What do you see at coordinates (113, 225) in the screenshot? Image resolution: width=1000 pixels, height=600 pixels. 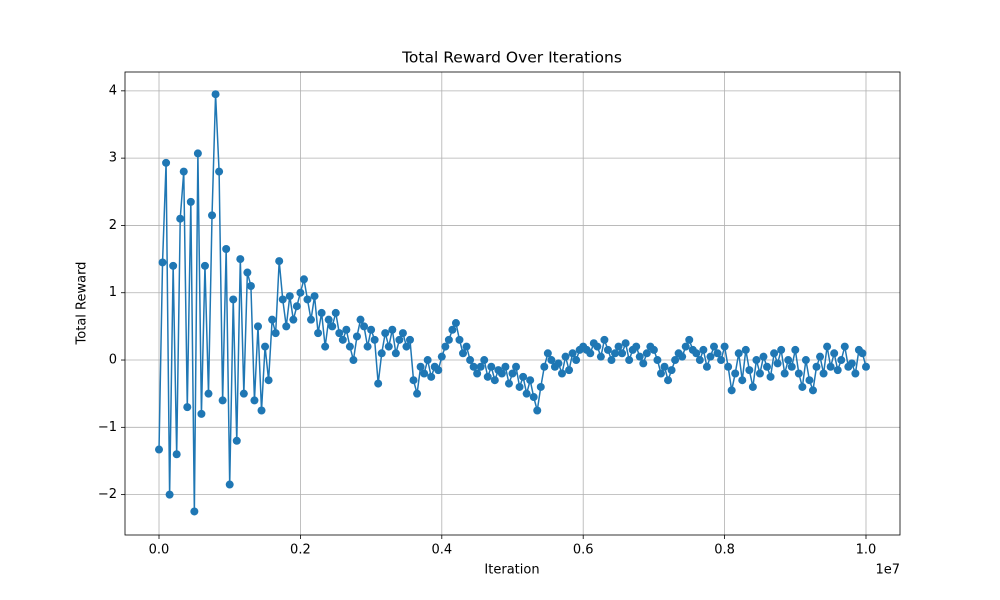 I see `y-tick-label: 2` at bounding box center [113, 225].